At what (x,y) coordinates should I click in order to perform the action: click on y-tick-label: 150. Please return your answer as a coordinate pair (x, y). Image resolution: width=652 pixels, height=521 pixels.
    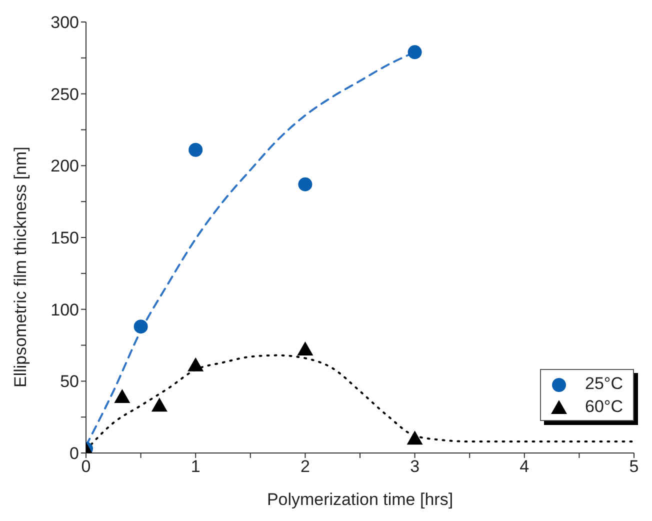
    Looking at the image, I should click on (64, 238).